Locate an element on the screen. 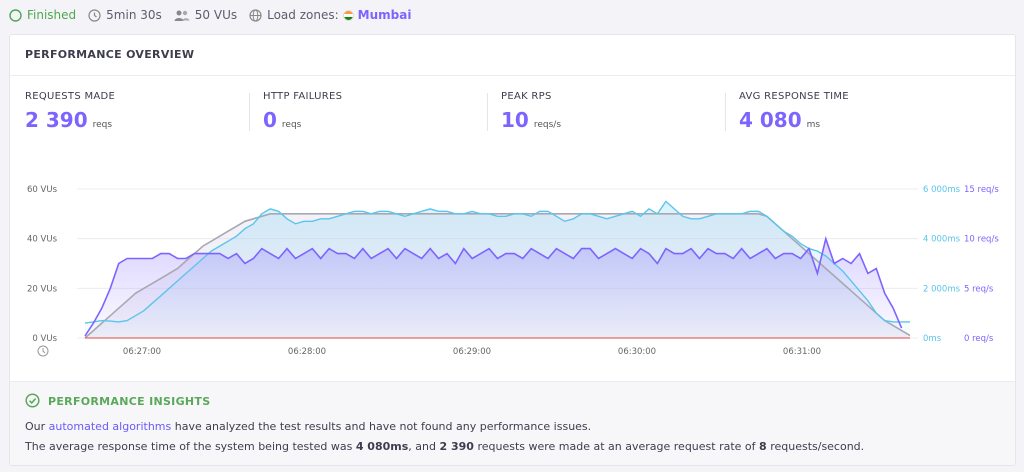 This screenshot has width=1024, height=472. y-axis-tick-ms: 6 000ms is located at coordinates (942, 190).